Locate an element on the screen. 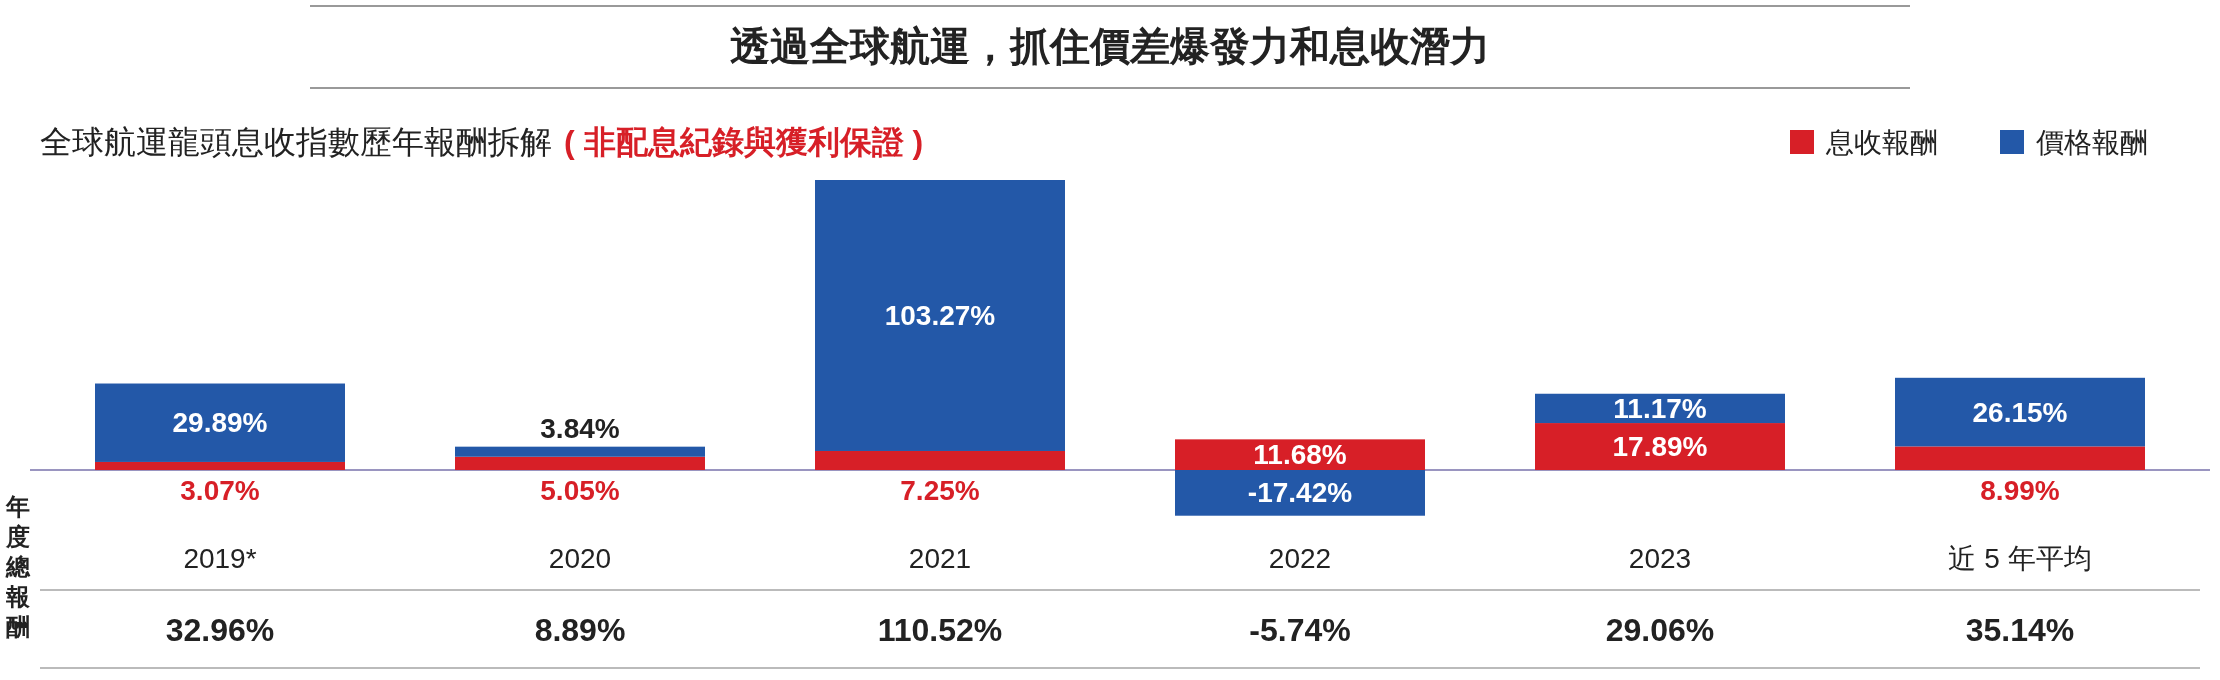  text: ( 非配息紀錄與獲利保證 ) is located at coordinates (744, 142).